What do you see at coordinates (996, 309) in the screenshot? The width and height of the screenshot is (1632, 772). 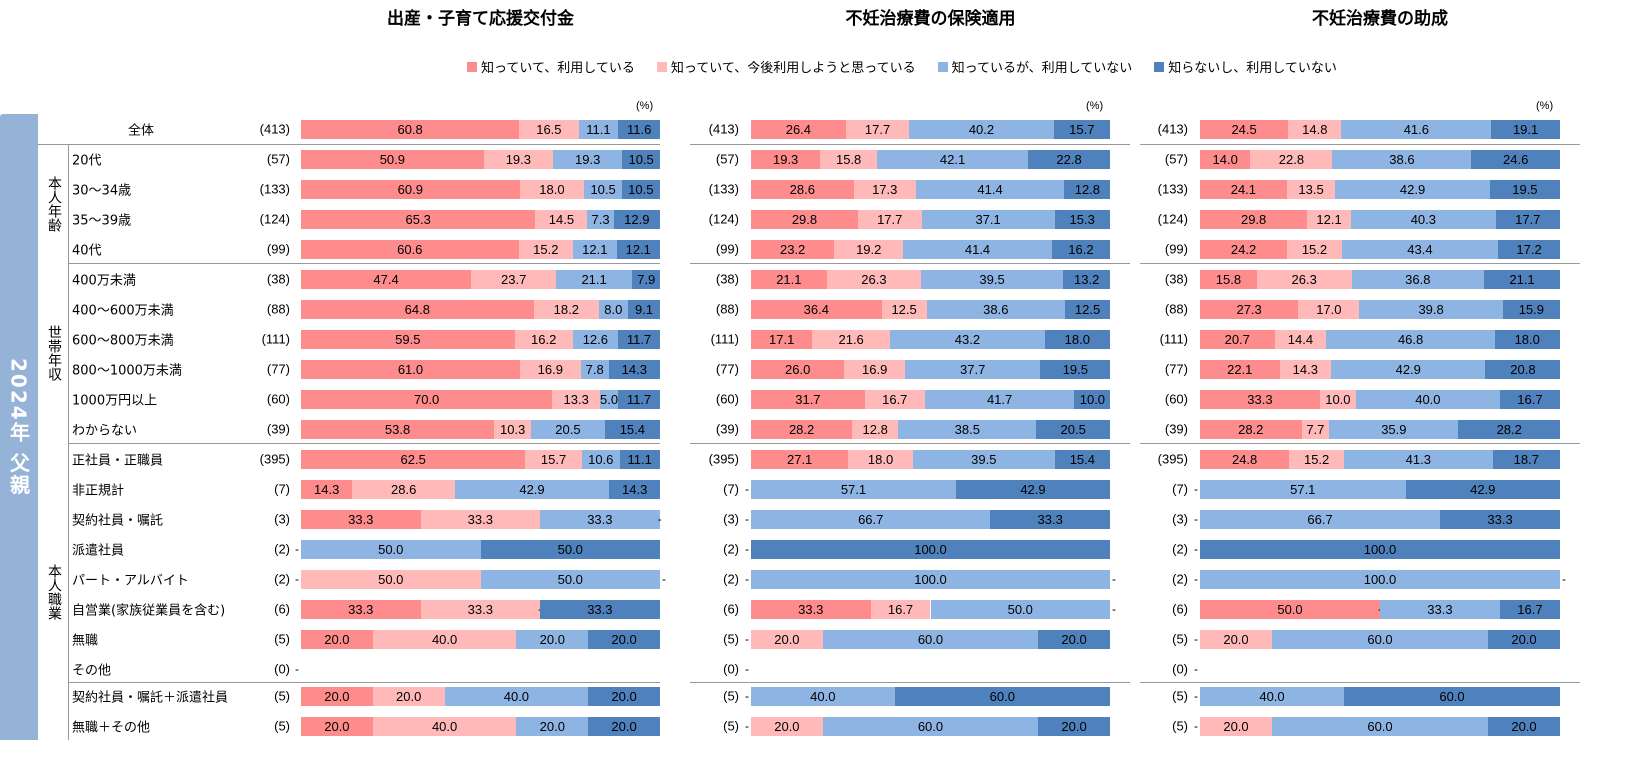 I see `bar-value-label: 38.6` at bounding box center [996, 309].